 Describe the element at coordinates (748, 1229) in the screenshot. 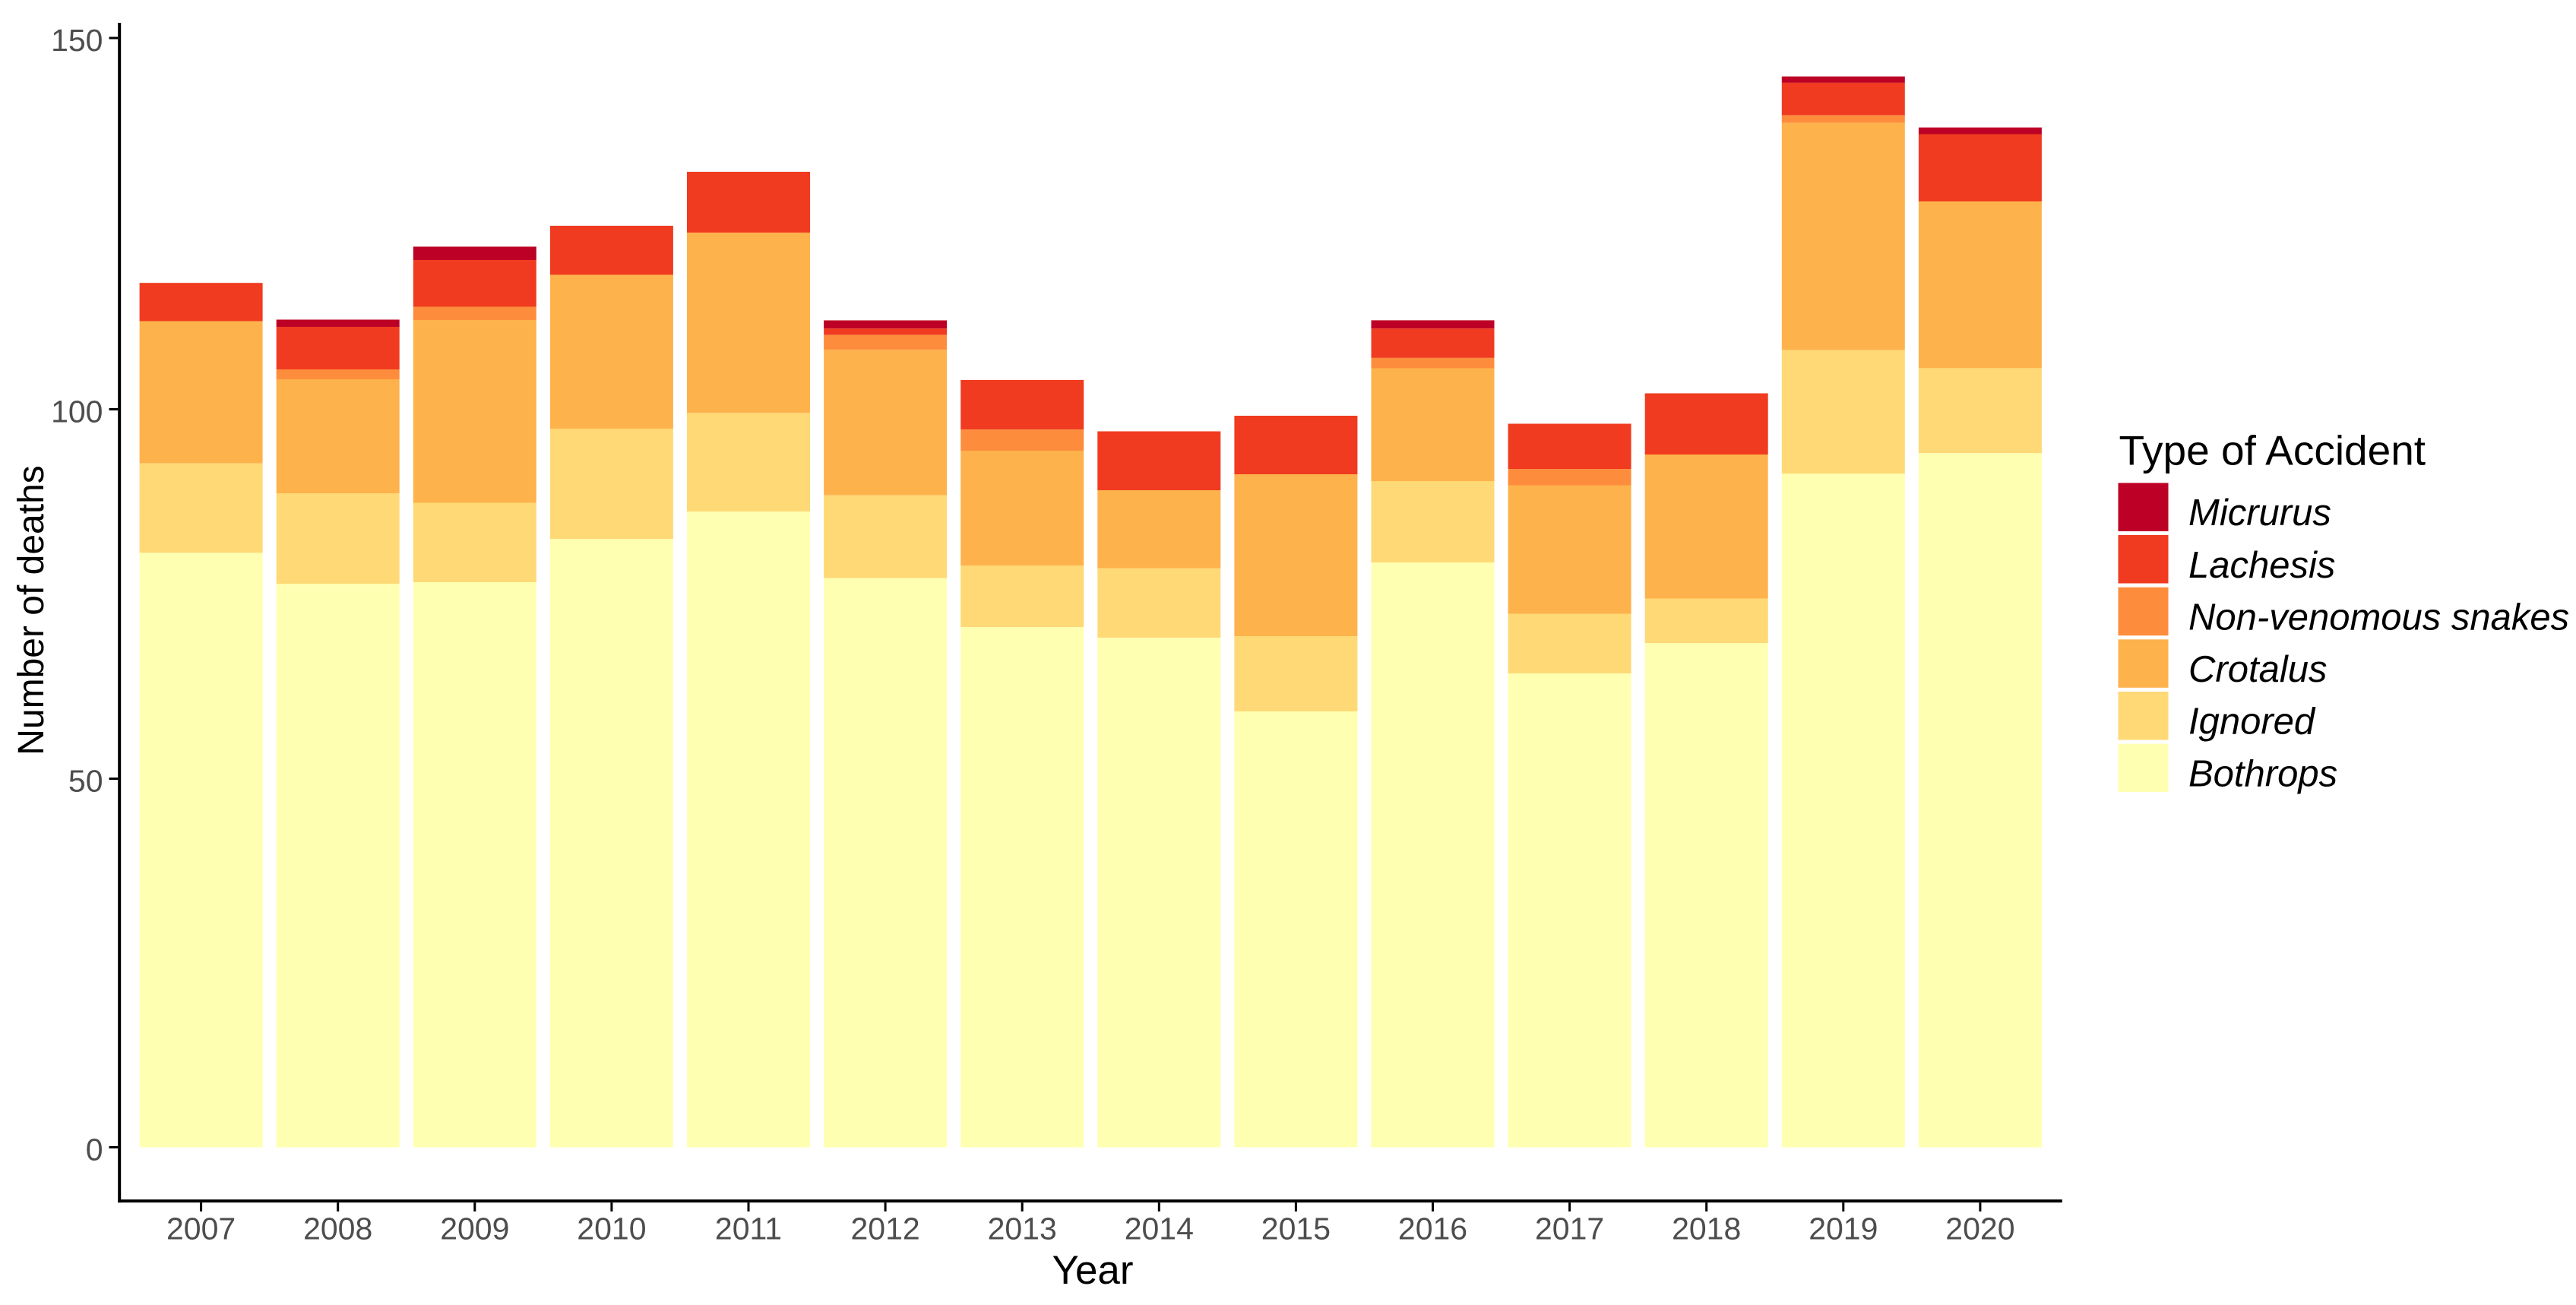

I see `svg-text: 2011` at that location.